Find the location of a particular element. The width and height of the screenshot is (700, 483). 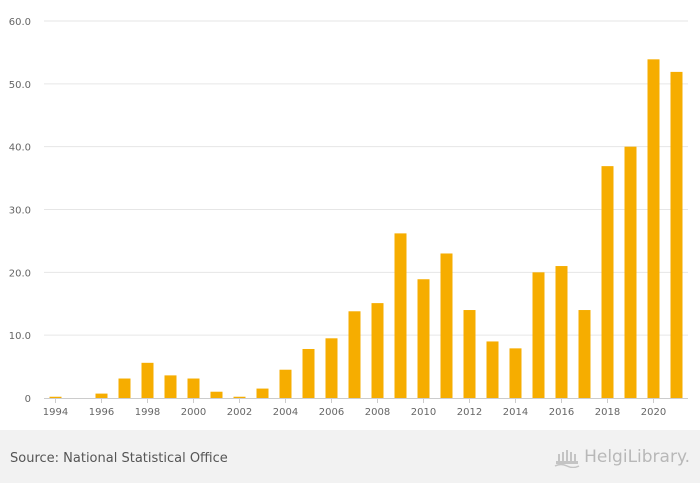

bar-2014 is located at coordinates (515, 373).